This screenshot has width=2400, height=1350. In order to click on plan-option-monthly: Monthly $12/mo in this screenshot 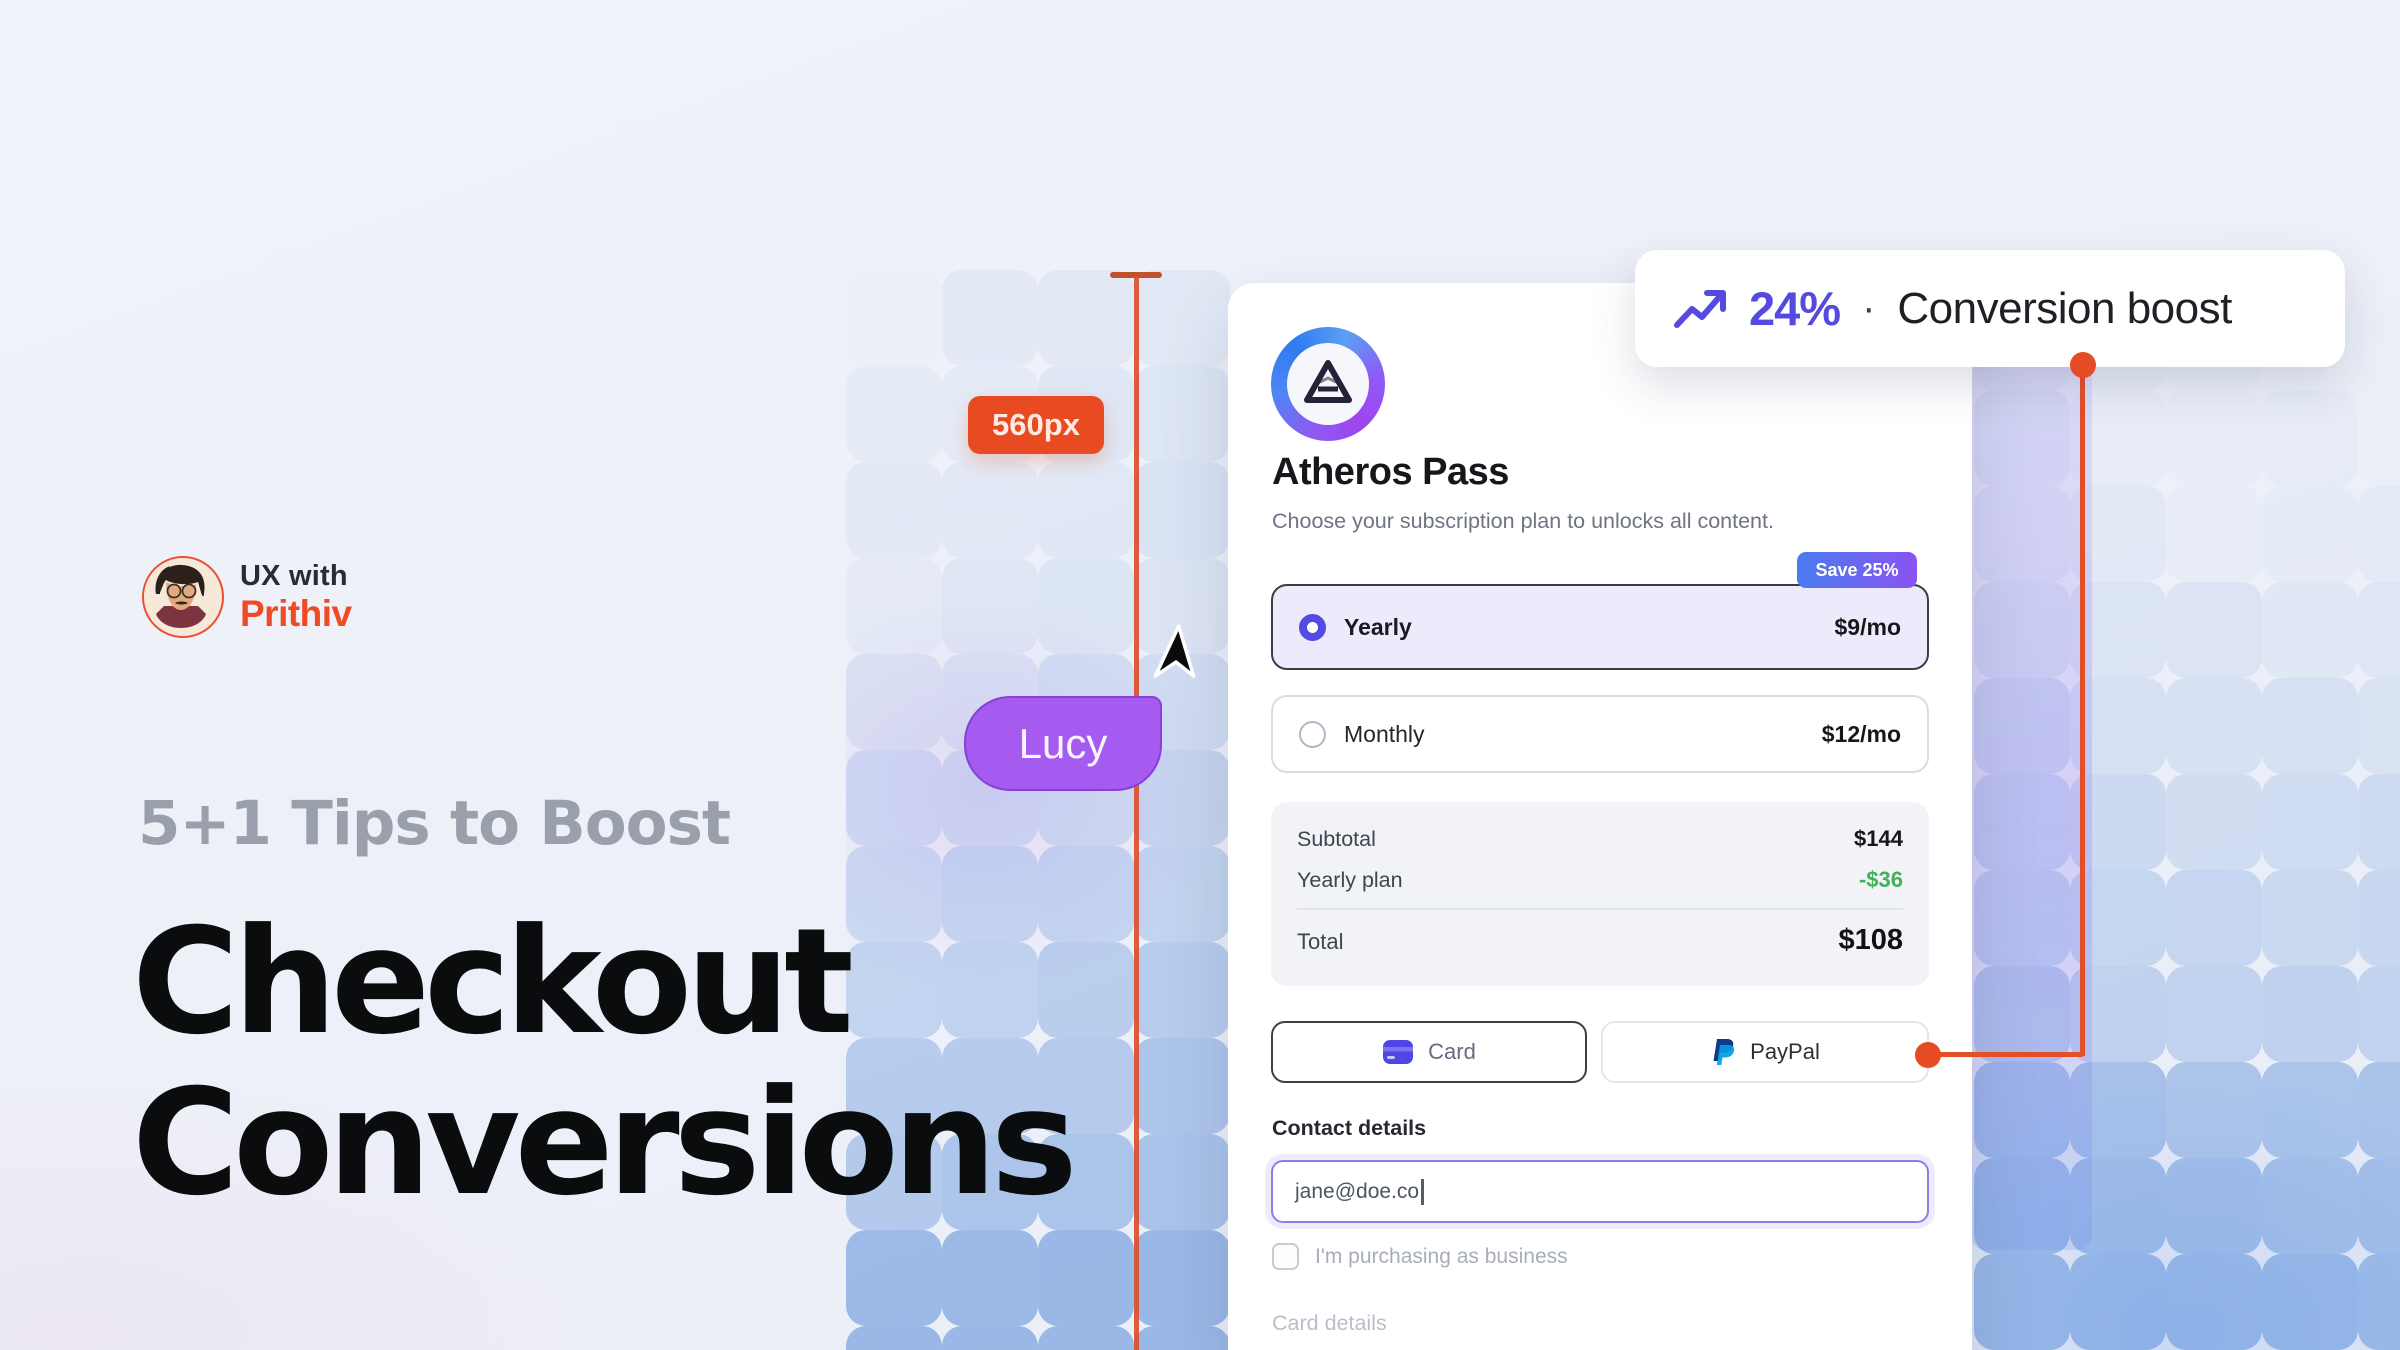, I will do `click(1600, 734)`.